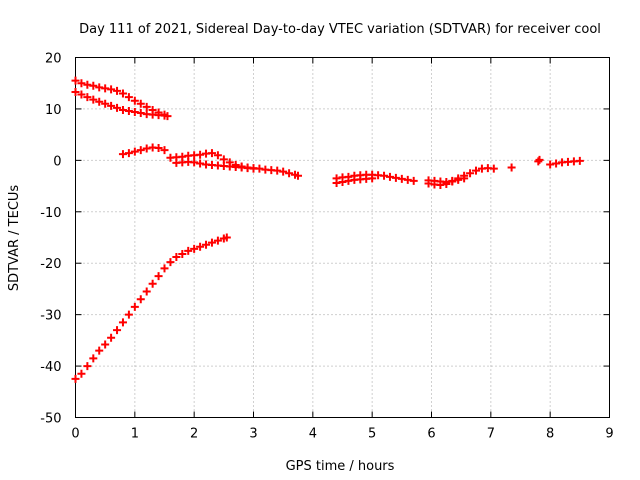 This screenshot has height=480, width=640. What do you see at coordinates (565, 162) in the screenshot?
I see `series-track-k` at bounding box center [565, 162].